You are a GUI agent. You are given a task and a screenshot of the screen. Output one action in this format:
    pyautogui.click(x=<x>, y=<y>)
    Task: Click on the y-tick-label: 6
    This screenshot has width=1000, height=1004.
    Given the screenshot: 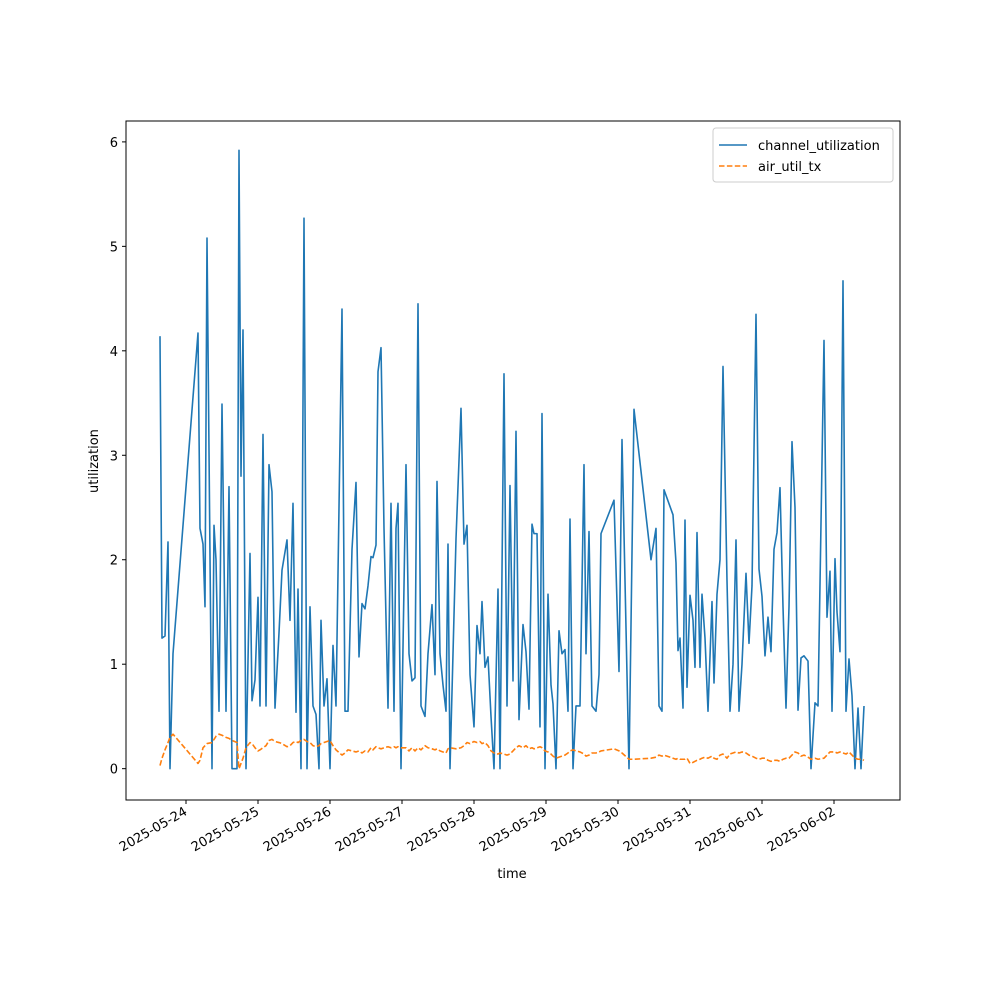 What is the action you would take?
    pyautogui.click(x=114, y=143)
    